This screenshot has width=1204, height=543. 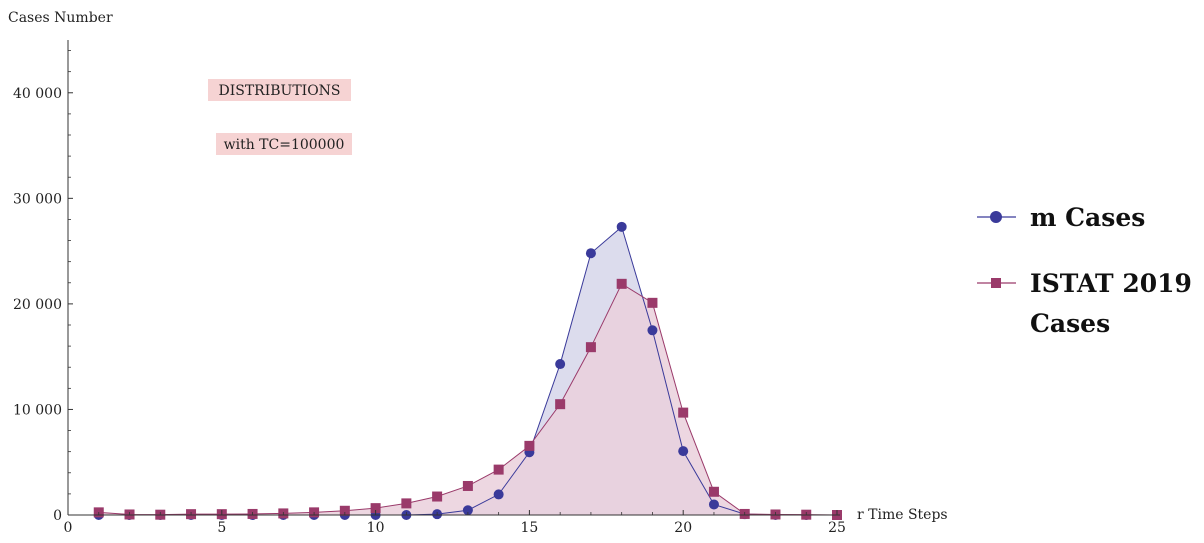 I want to click on legend-item-m-cases: m Cases, so click(x=1061, y=217).